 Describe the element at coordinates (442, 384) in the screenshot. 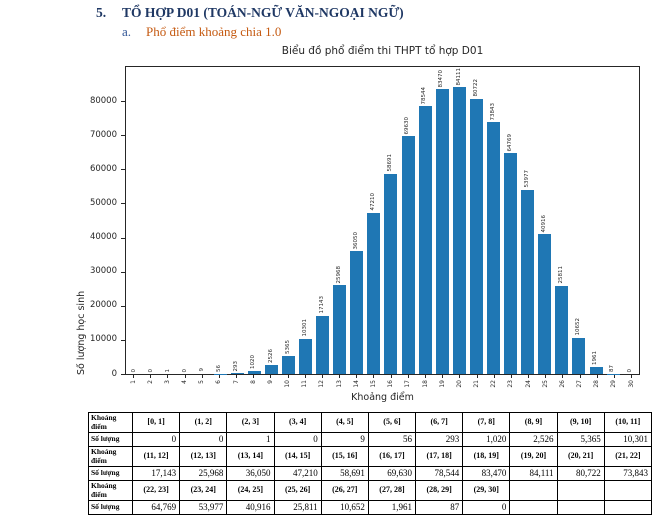

I see `x-tick-label: 19` at that location.